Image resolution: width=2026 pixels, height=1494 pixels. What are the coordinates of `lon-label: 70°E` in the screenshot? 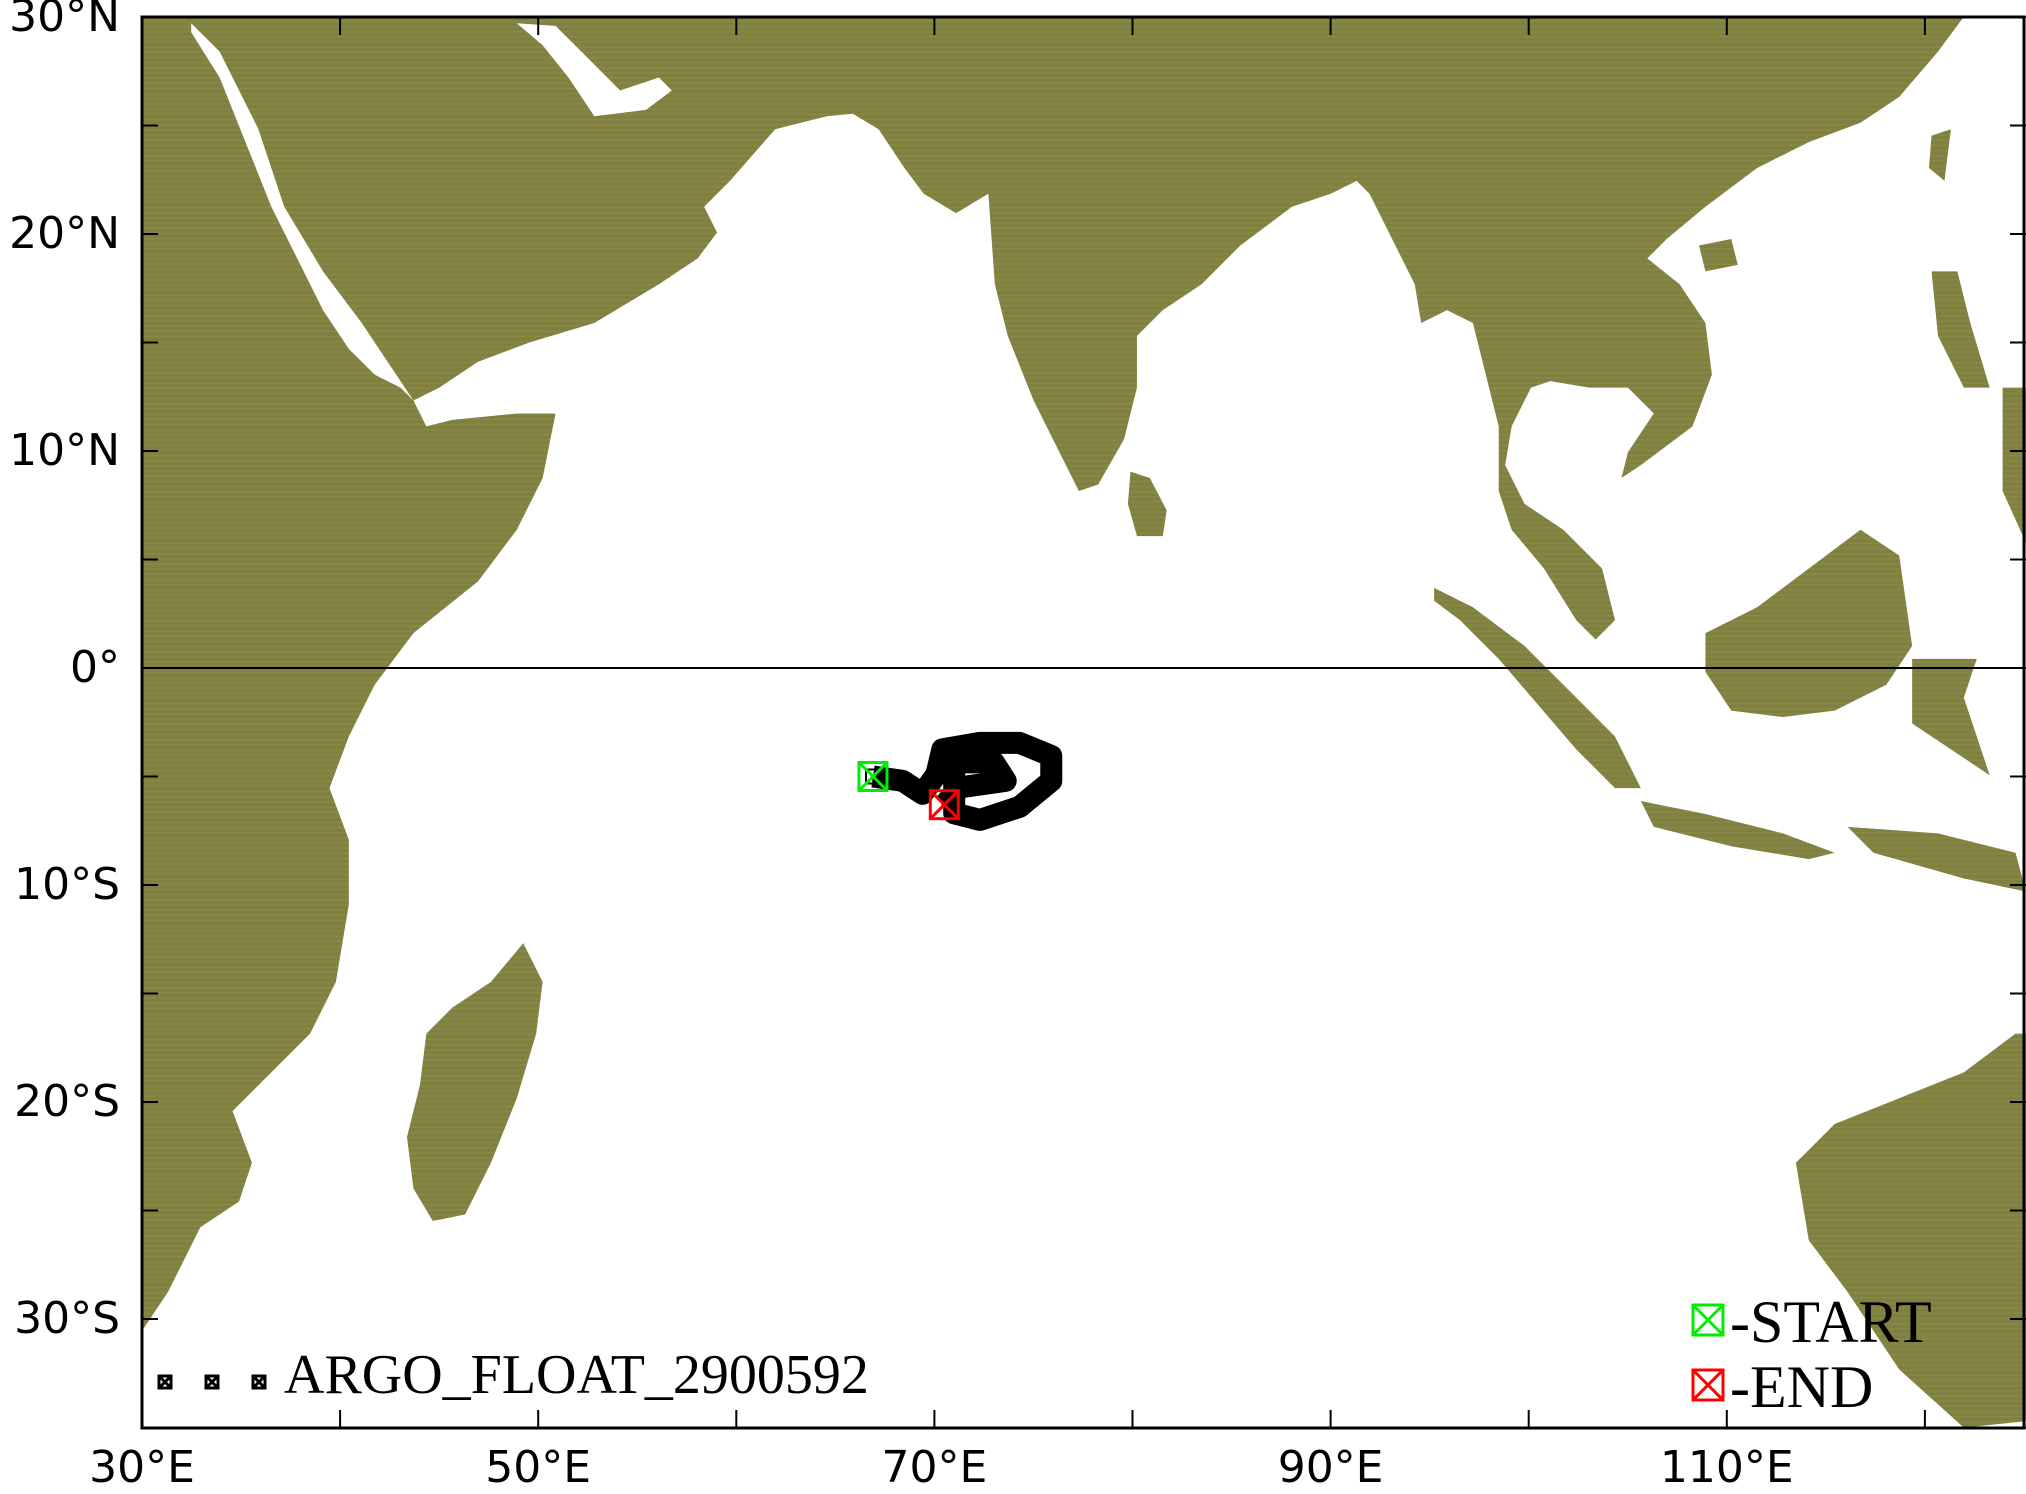 It's located at (934, 1467).